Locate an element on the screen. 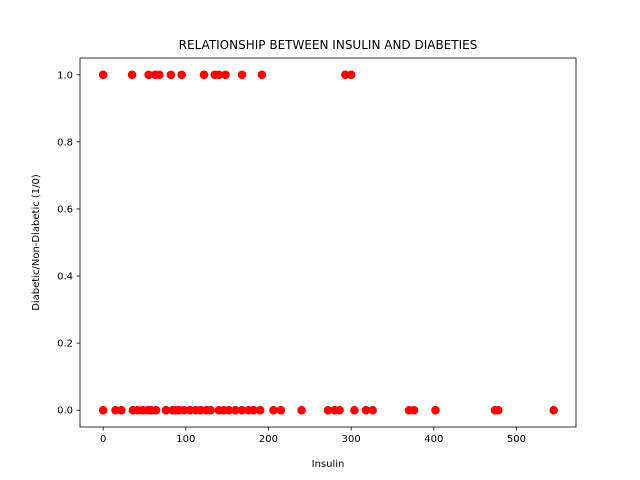  y-tick-label: 0.4 is located at coordinates (65, 277).